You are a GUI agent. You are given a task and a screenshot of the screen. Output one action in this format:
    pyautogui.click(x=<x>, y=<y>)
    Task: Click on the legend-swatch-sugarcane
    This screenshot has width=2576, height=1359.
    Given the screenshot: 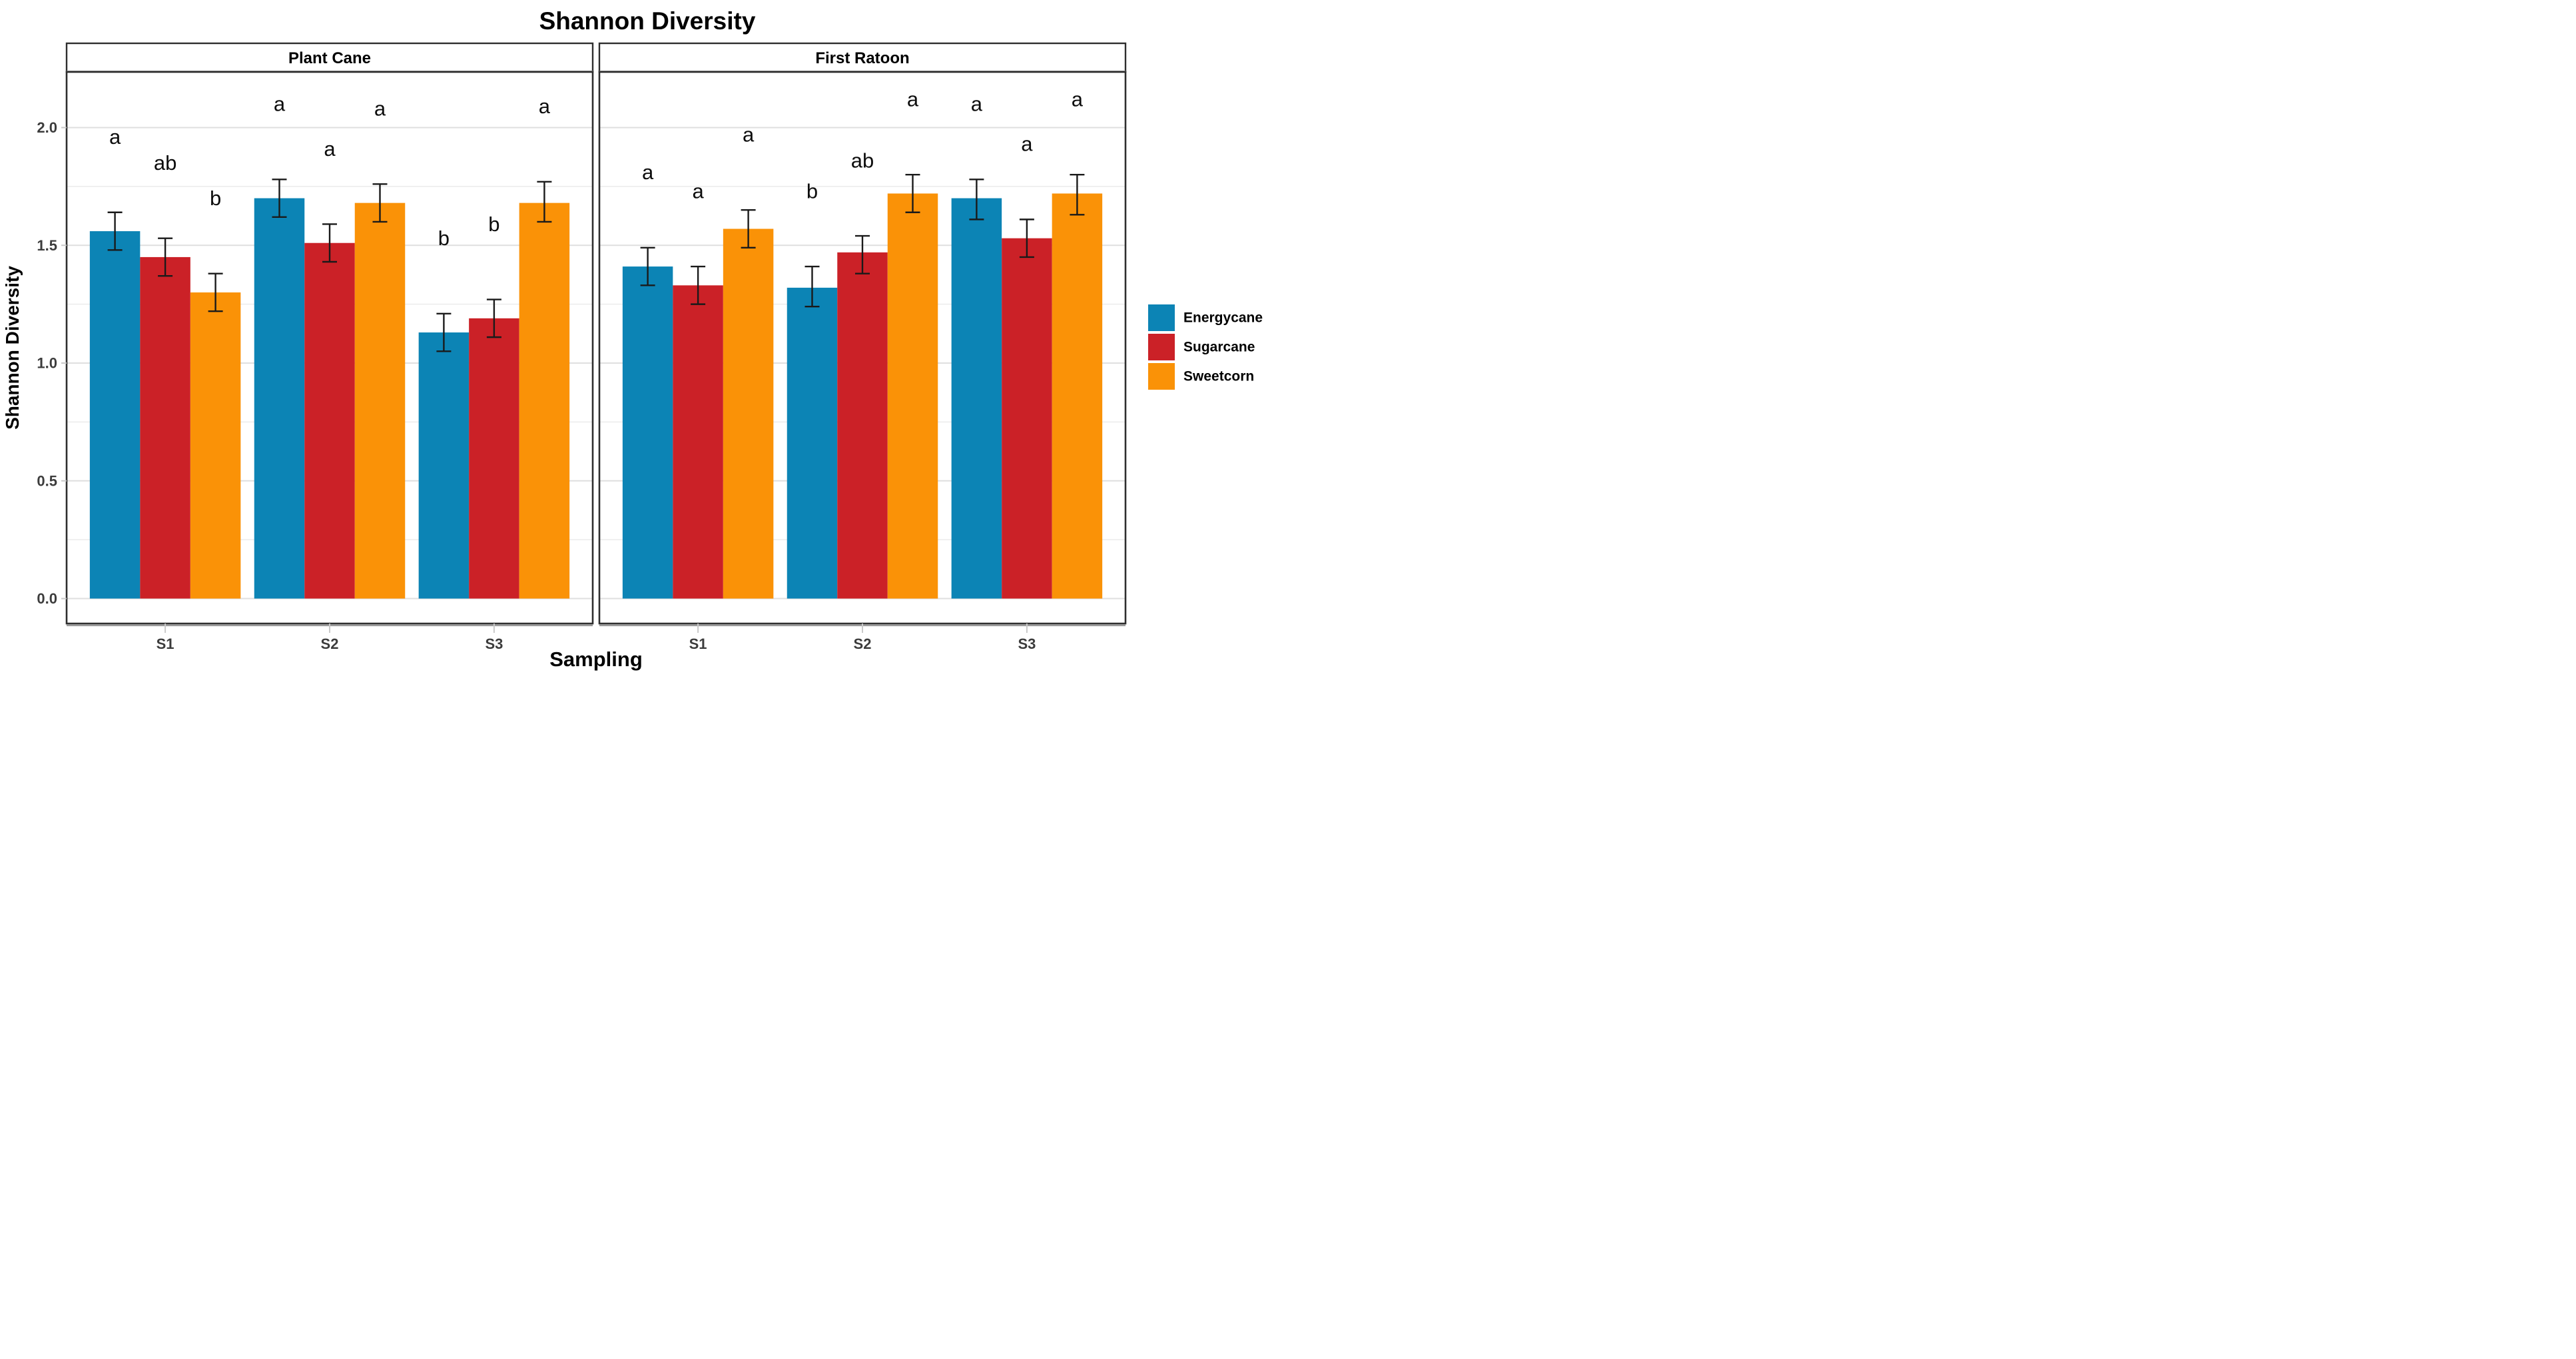 What is the action you would take?
    pyautogui.click(x=1161, y=347)
    